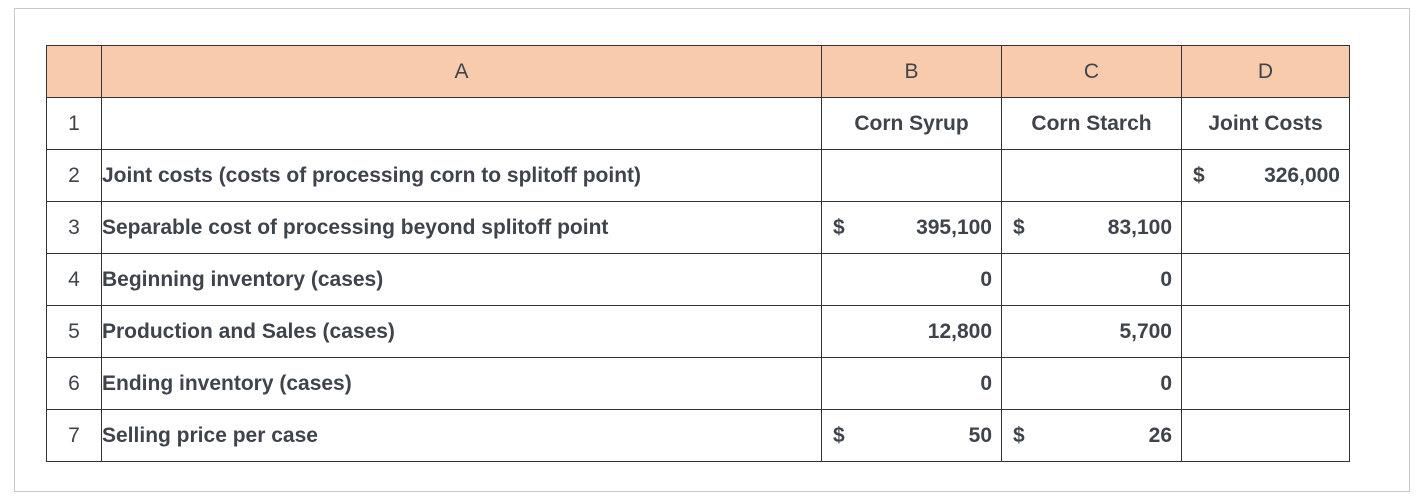 The height and width of the screenshot is (504, 1426). I want to click on cell-c5: 5,700, so click(1091, 331).